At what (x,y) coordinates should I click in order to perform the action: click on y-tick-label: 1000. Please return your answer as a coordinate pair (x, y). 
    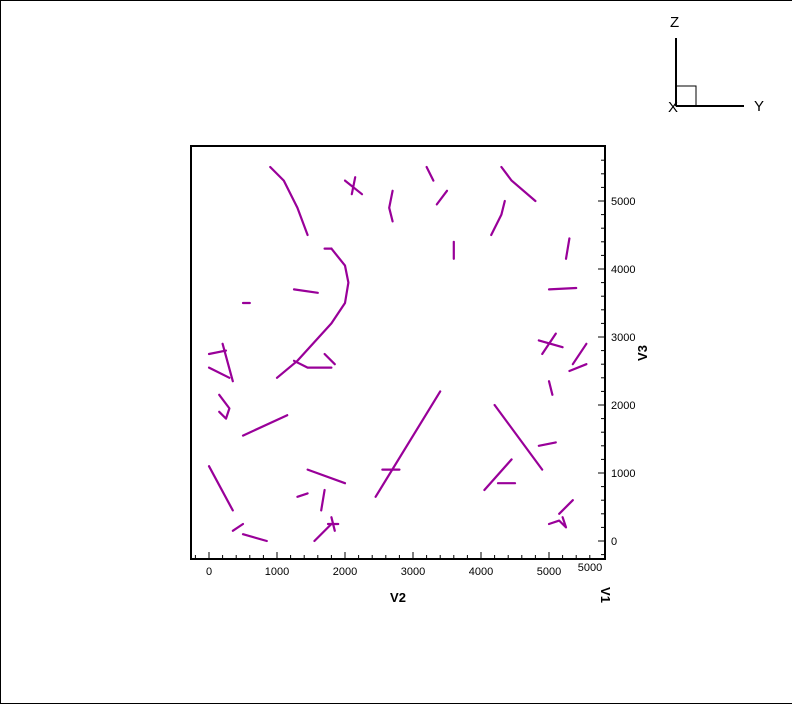
    Looking at the image, I should click on (623, 474).